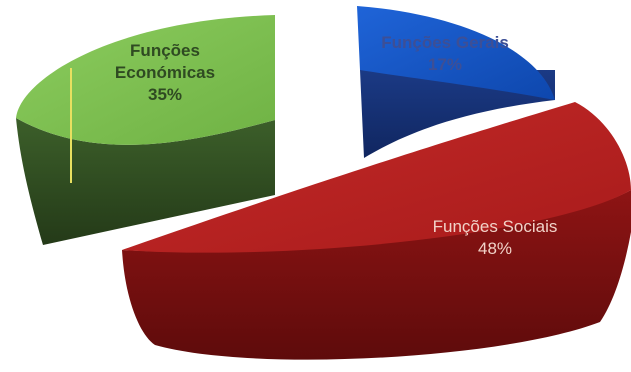  I want to click on label-sociais-pct: 48%, so click(495, 249).